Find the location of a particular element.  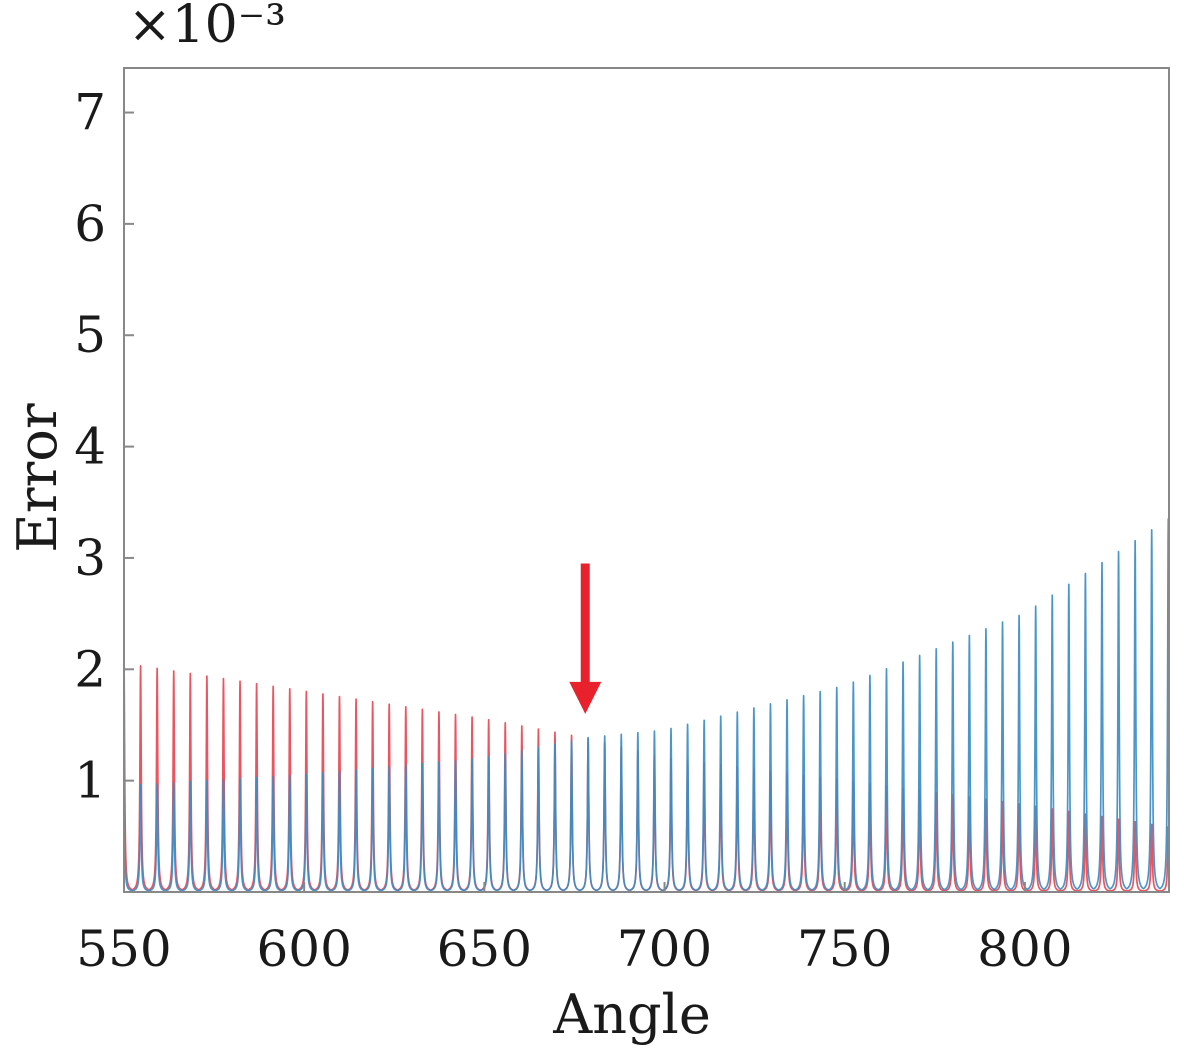

x-axis-title: Angle is located at coordinates (631, 1014).